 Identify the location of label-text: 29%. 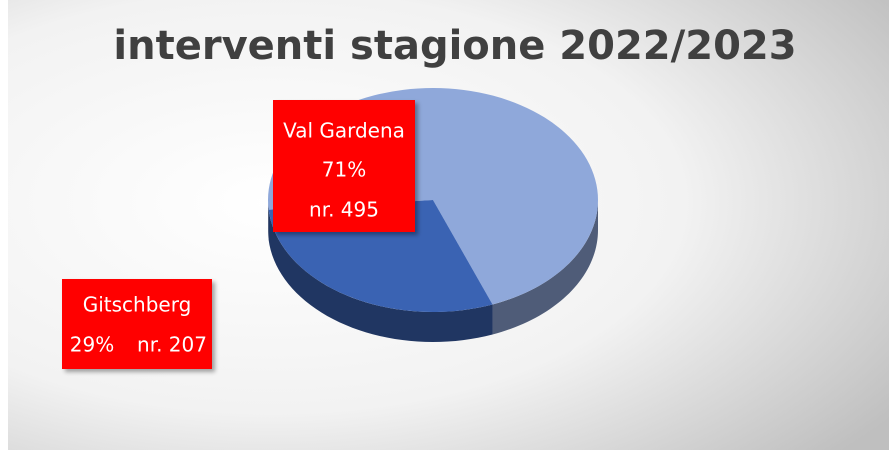
(92, 345).